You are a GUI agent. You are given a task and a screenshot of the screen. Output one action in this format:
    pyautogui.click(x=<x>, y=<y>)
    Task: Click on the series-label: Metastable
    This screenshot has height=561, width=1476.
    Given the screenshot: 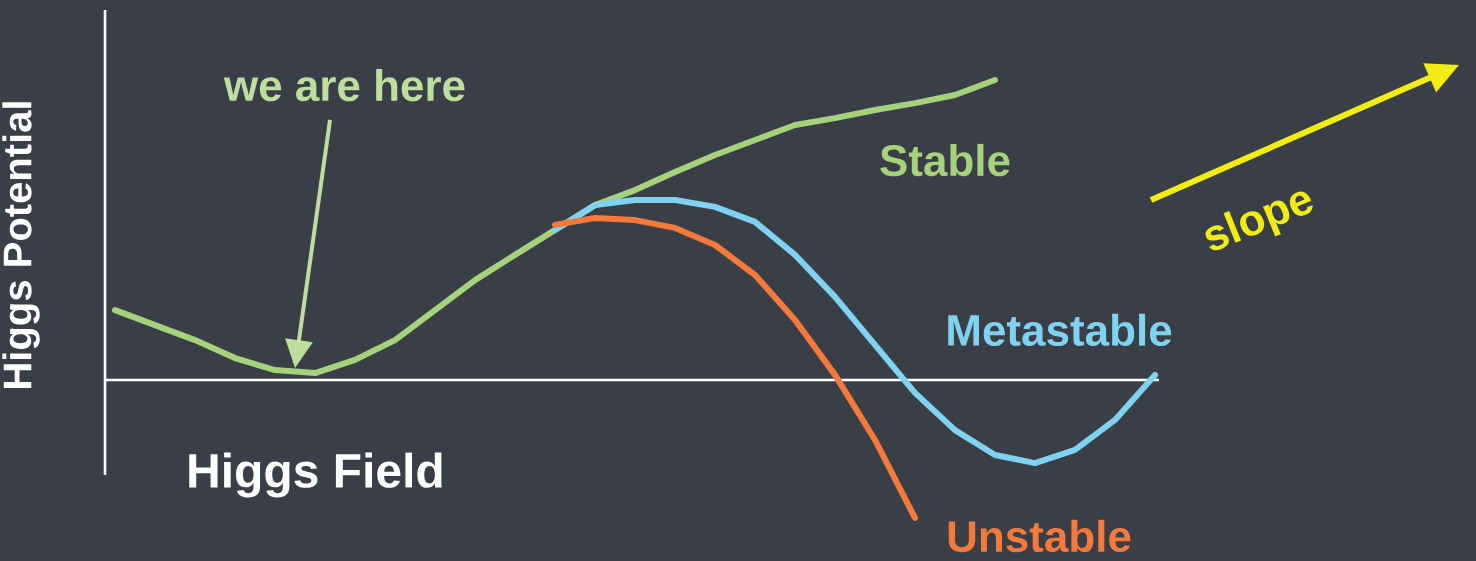 What is the action you would take?
    pyautogui.click(x=1060, y=330)
    